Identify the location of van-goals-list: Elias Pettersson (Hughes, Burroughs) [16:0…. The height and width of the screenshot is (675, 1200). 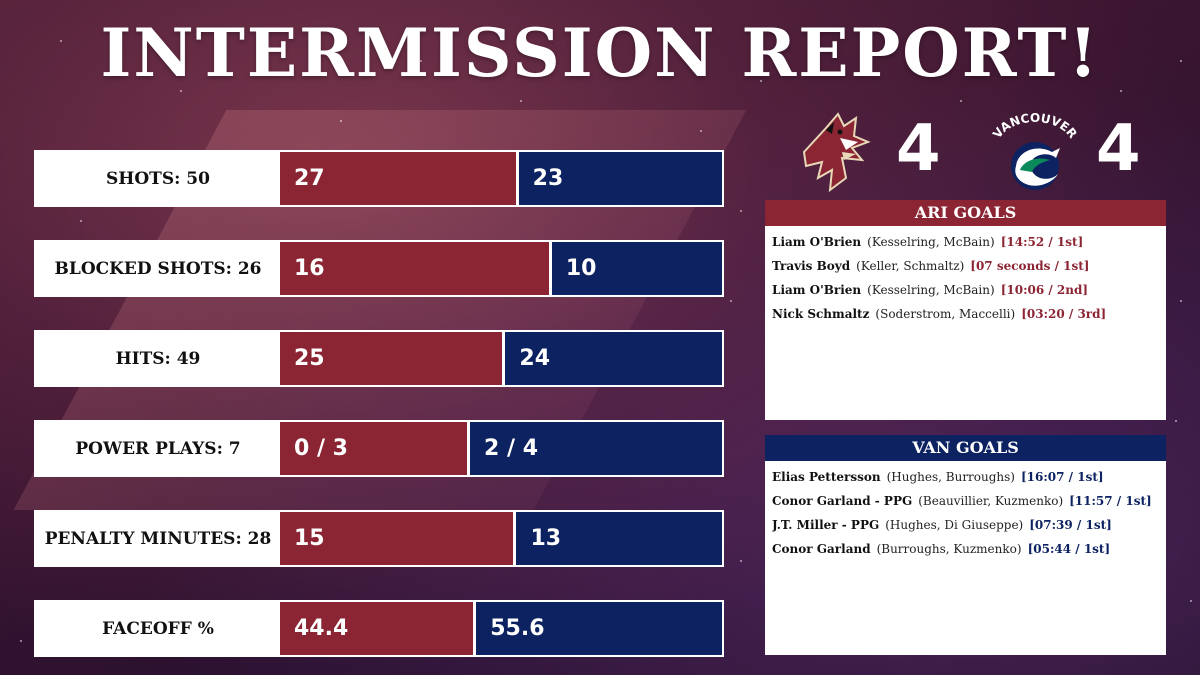
(965, 513).